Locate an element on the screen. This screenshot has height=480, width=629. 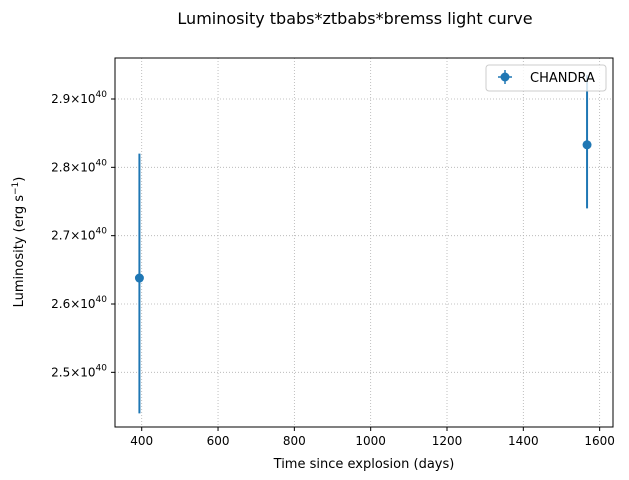
y-axis-label: Luminosity (erg s−1) is located at coordinates (19, 242).